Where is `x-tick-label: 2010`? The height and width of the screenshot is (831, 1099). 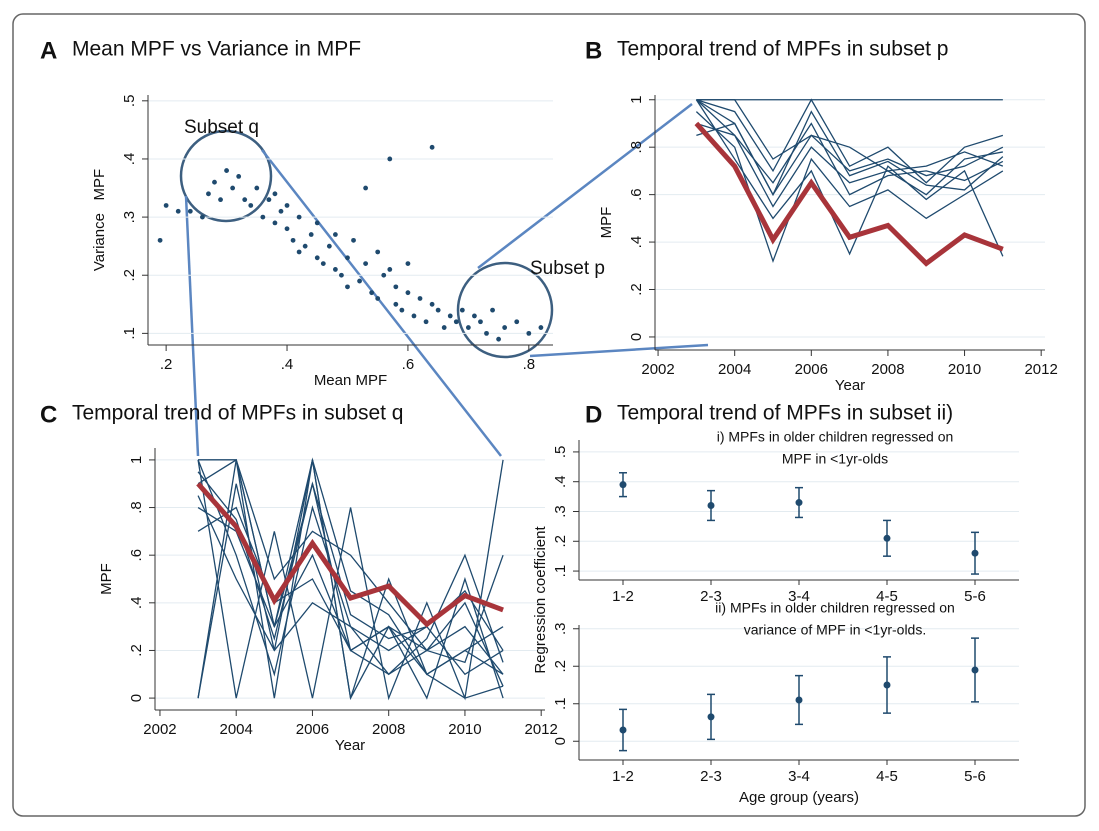 x-tick-label: 2010 is located at coordinates (464, 729).